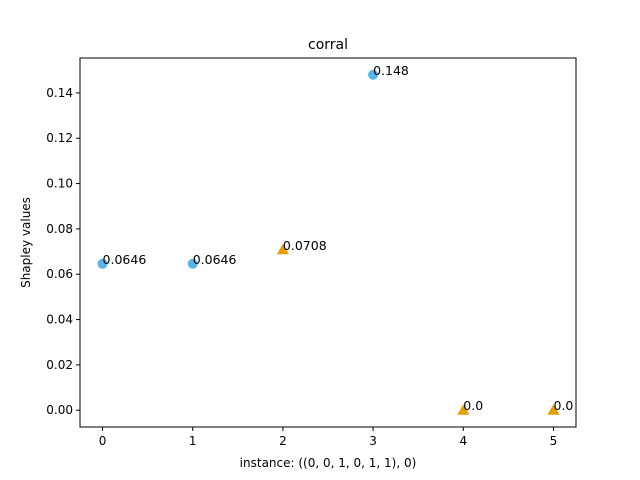 This screenshot has width=640, height=480. Describe the element at coordinates (59, 93) in the screenshot. I see `y-tick-label: 0.14` at that location.